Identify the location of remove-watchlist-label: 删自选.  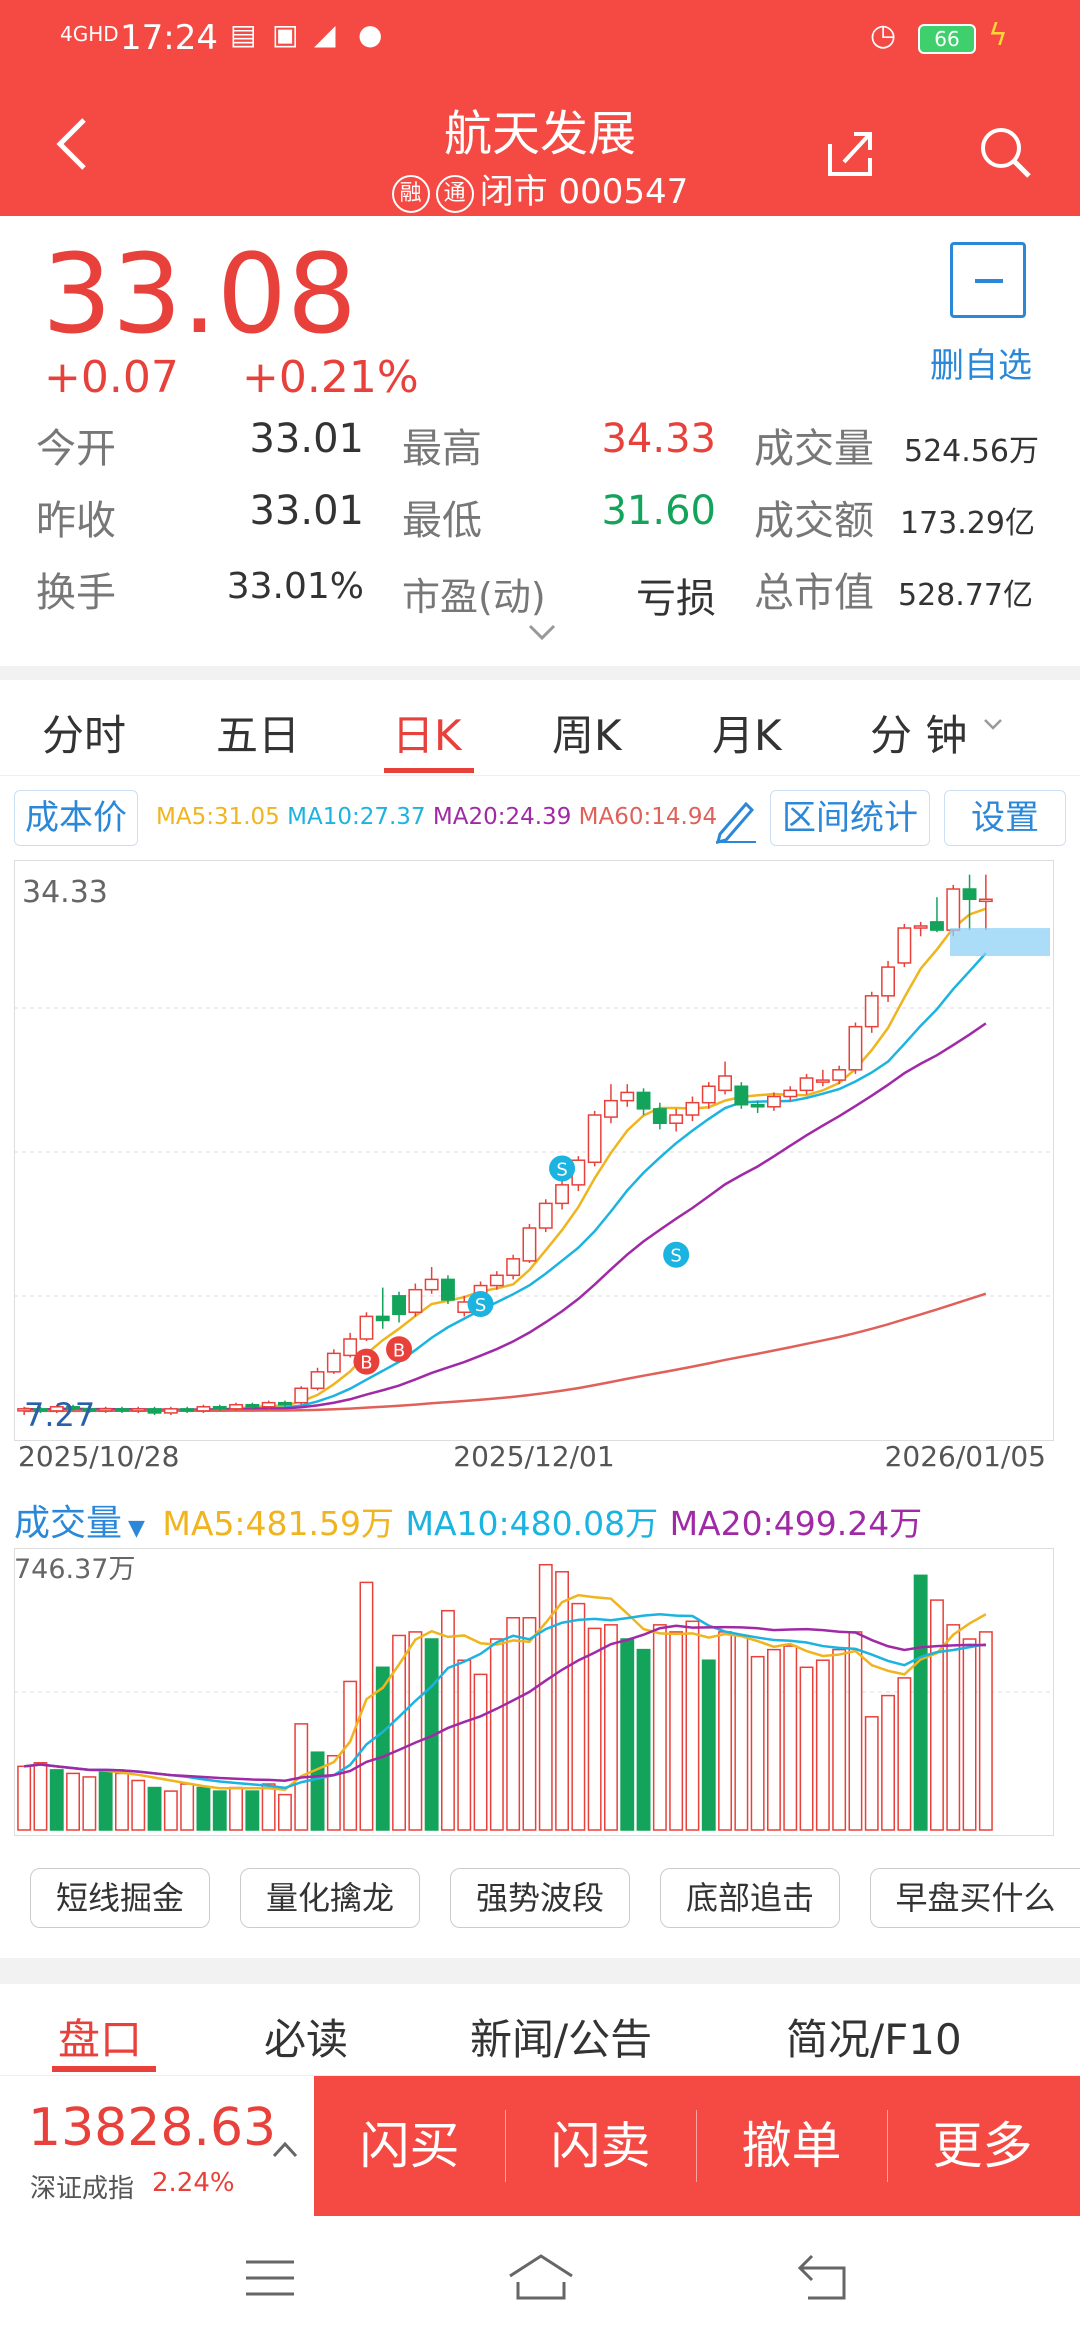
(981, 366).